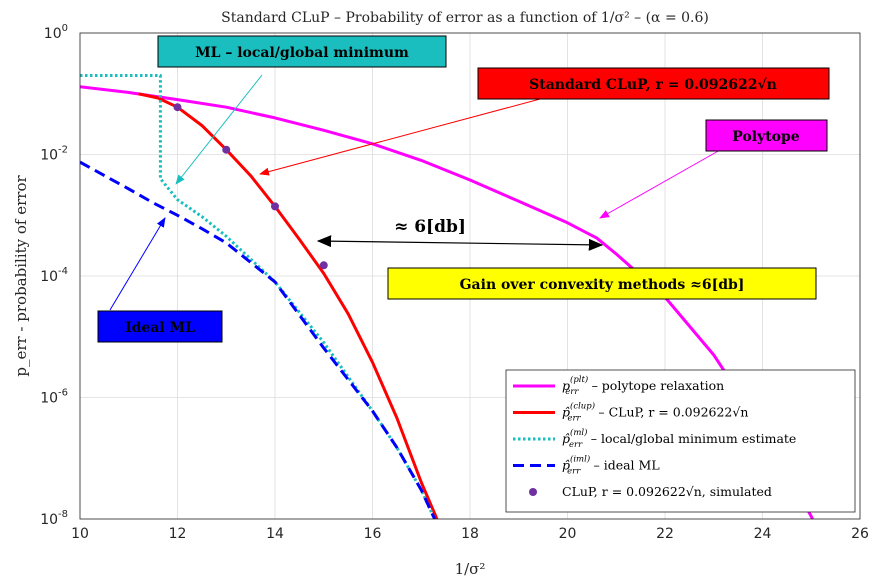 The image size is (882, 586). Describe the element at coordinates (219, 129) in the screenshot. I see `ml-arrow` at that location.